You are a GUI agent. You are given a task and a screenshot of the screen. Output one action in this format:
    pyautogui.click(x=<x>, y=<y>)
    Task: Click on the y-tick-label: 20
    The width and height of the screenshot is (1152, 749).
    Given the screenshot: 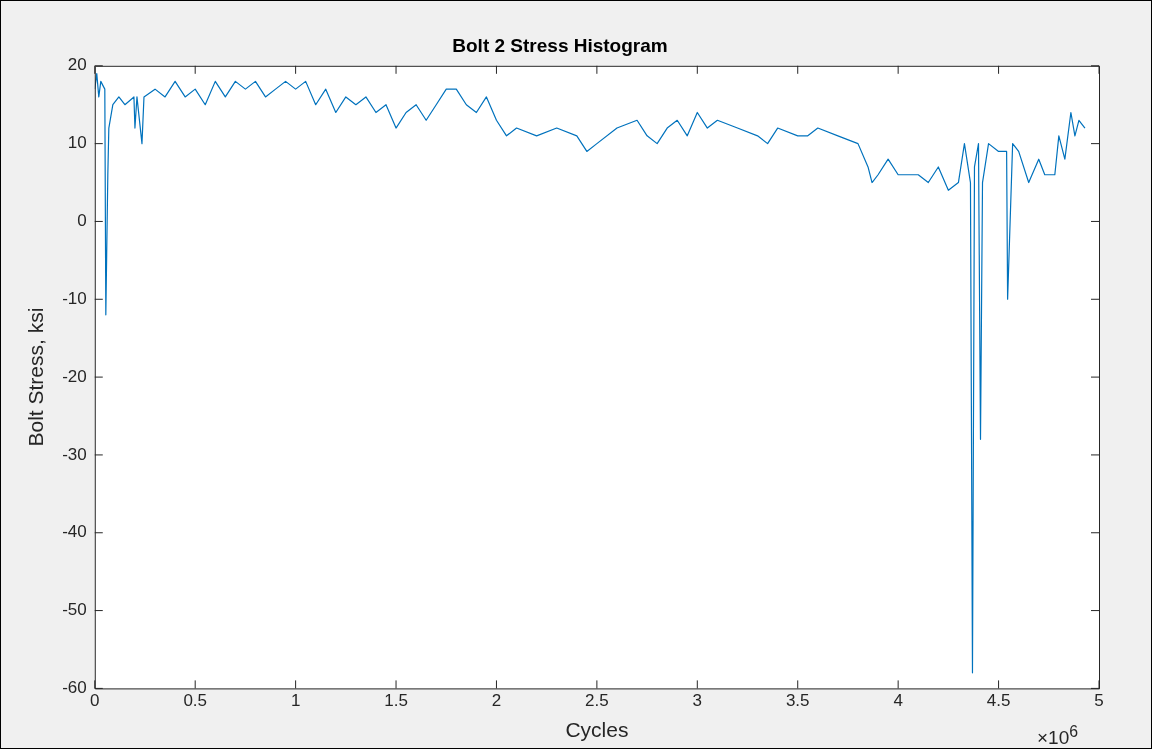 What is the action you would take?
    pyautogui.click(x=77, y=65)
    